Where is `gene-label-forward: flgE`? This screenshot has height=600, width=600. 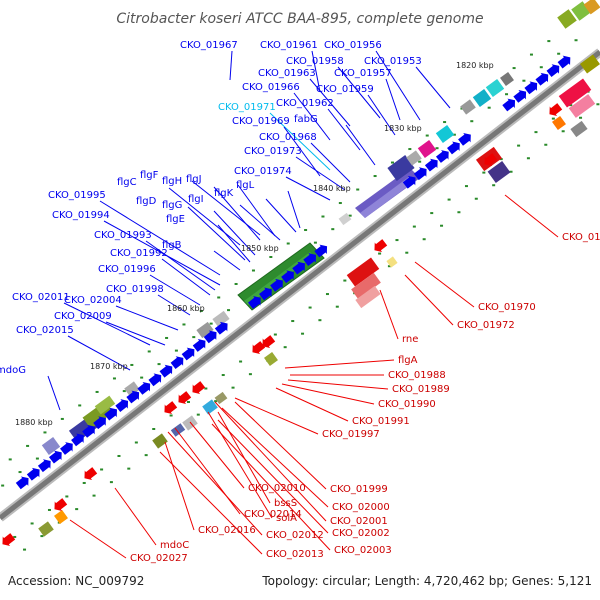
gene-label-forward: flgE is located at coordinates (175, 219).